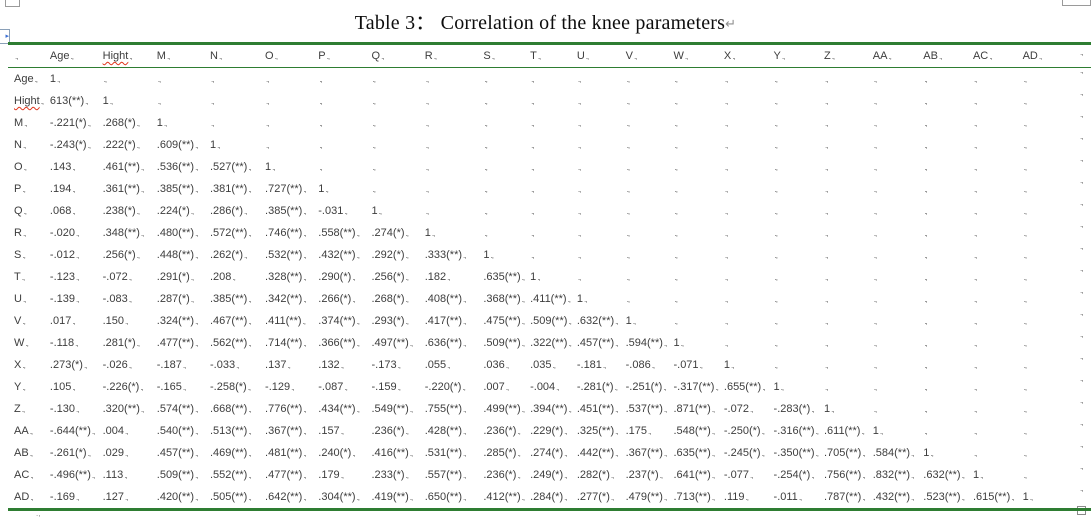  Describe the element at coordinates (70, 145) in the screenshot. I see `cell: -.243(*).,` at that location.